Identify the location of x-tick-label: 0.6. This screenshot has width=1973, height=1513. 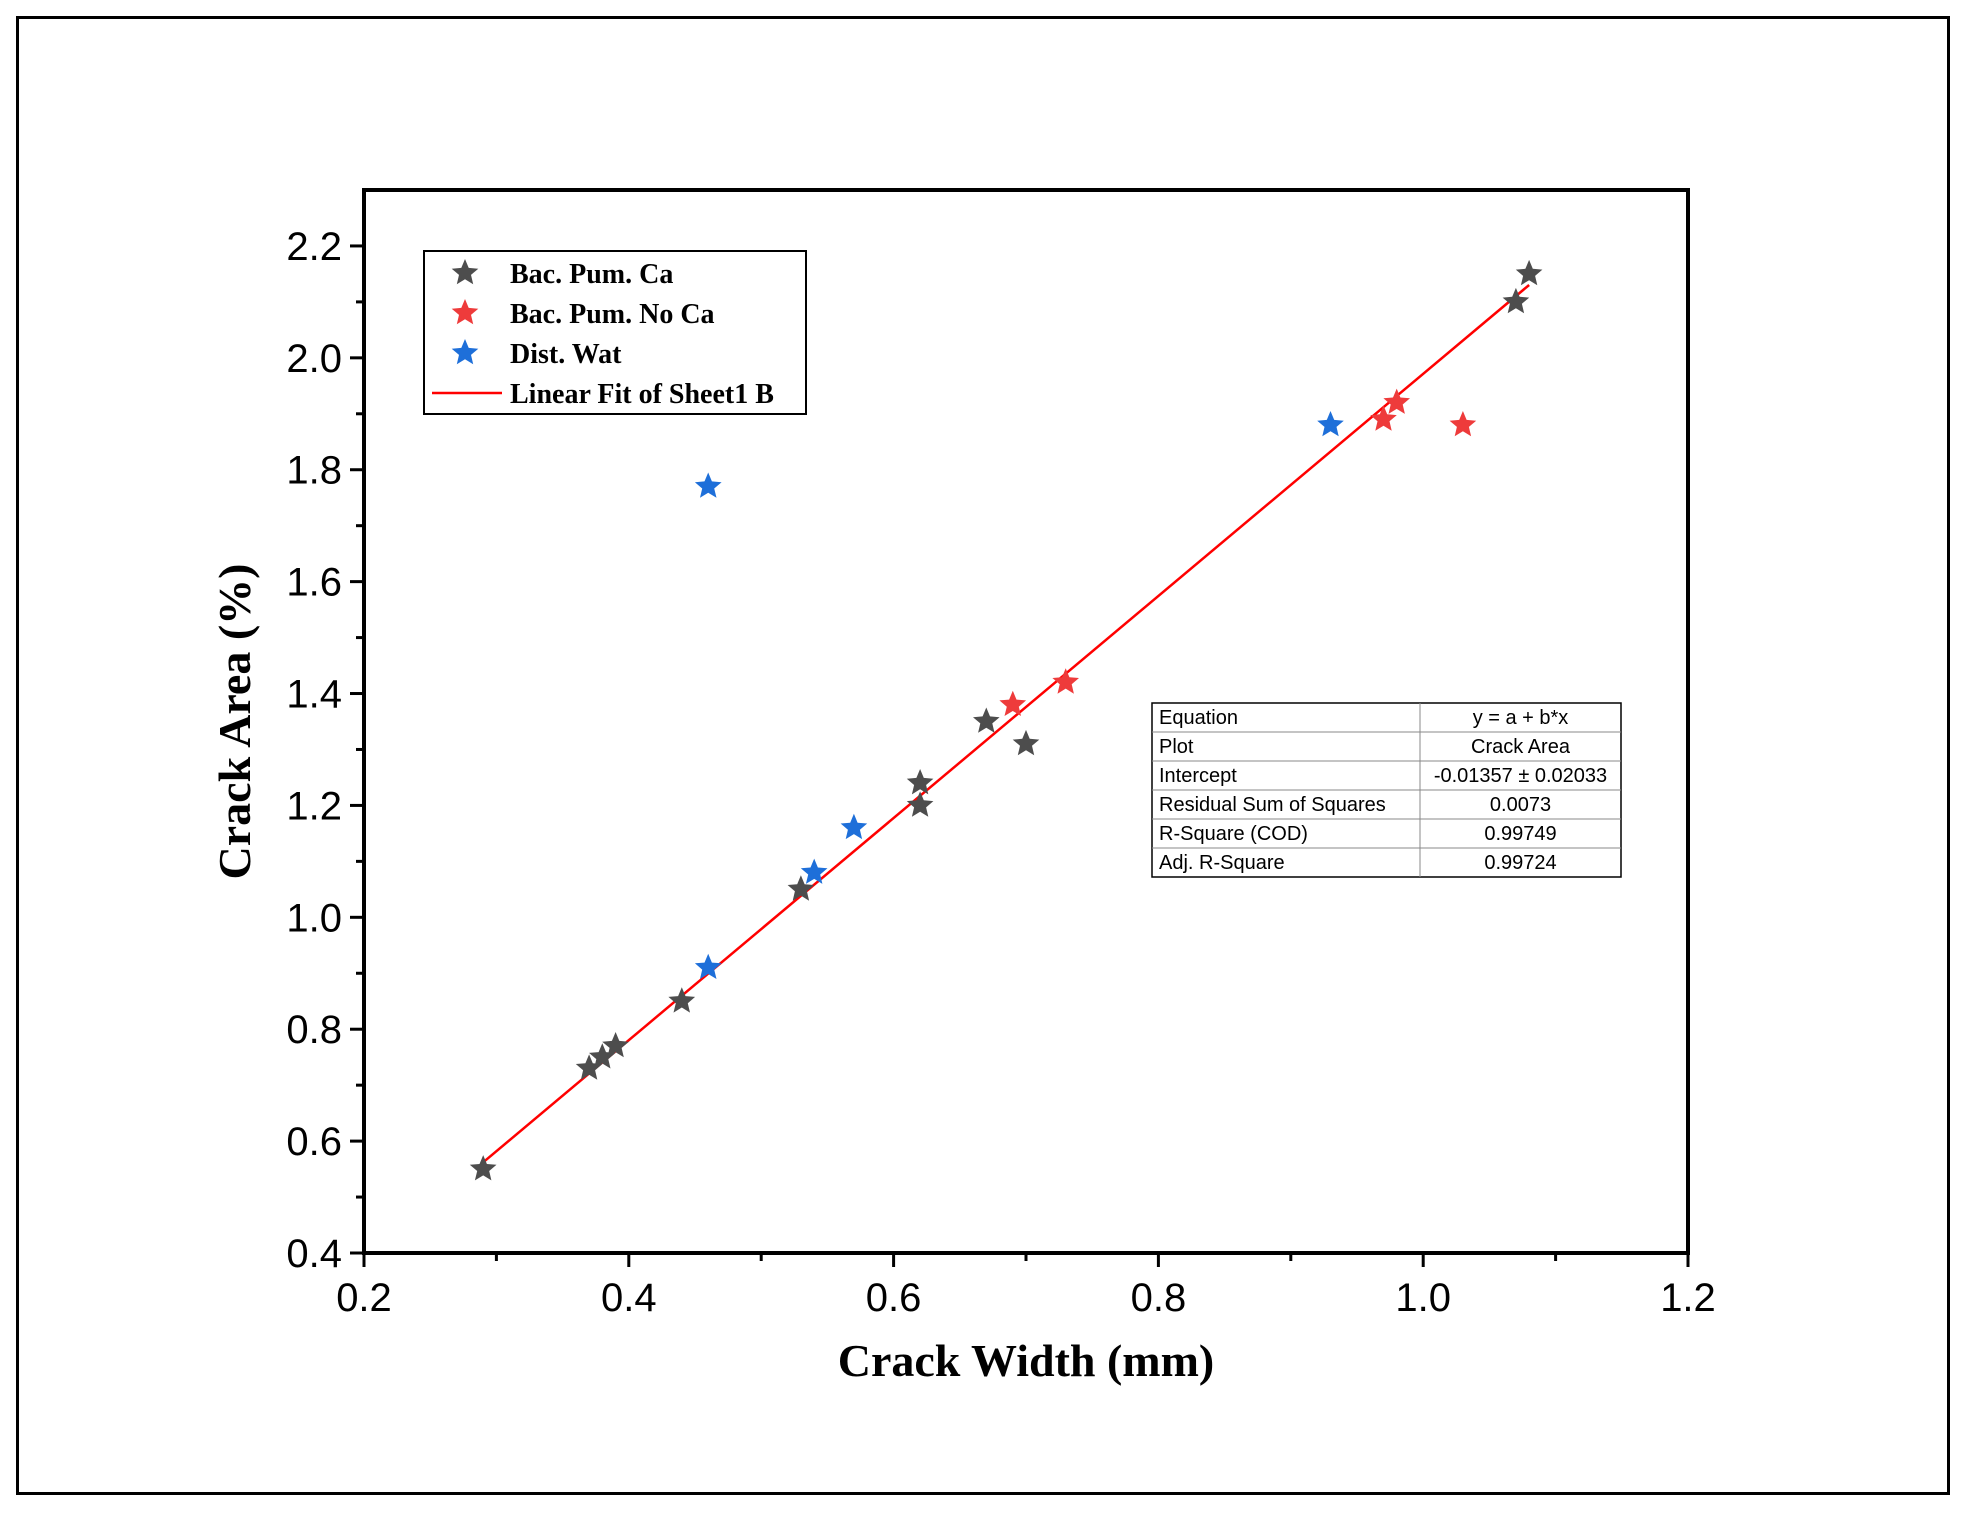
(894, 1298).